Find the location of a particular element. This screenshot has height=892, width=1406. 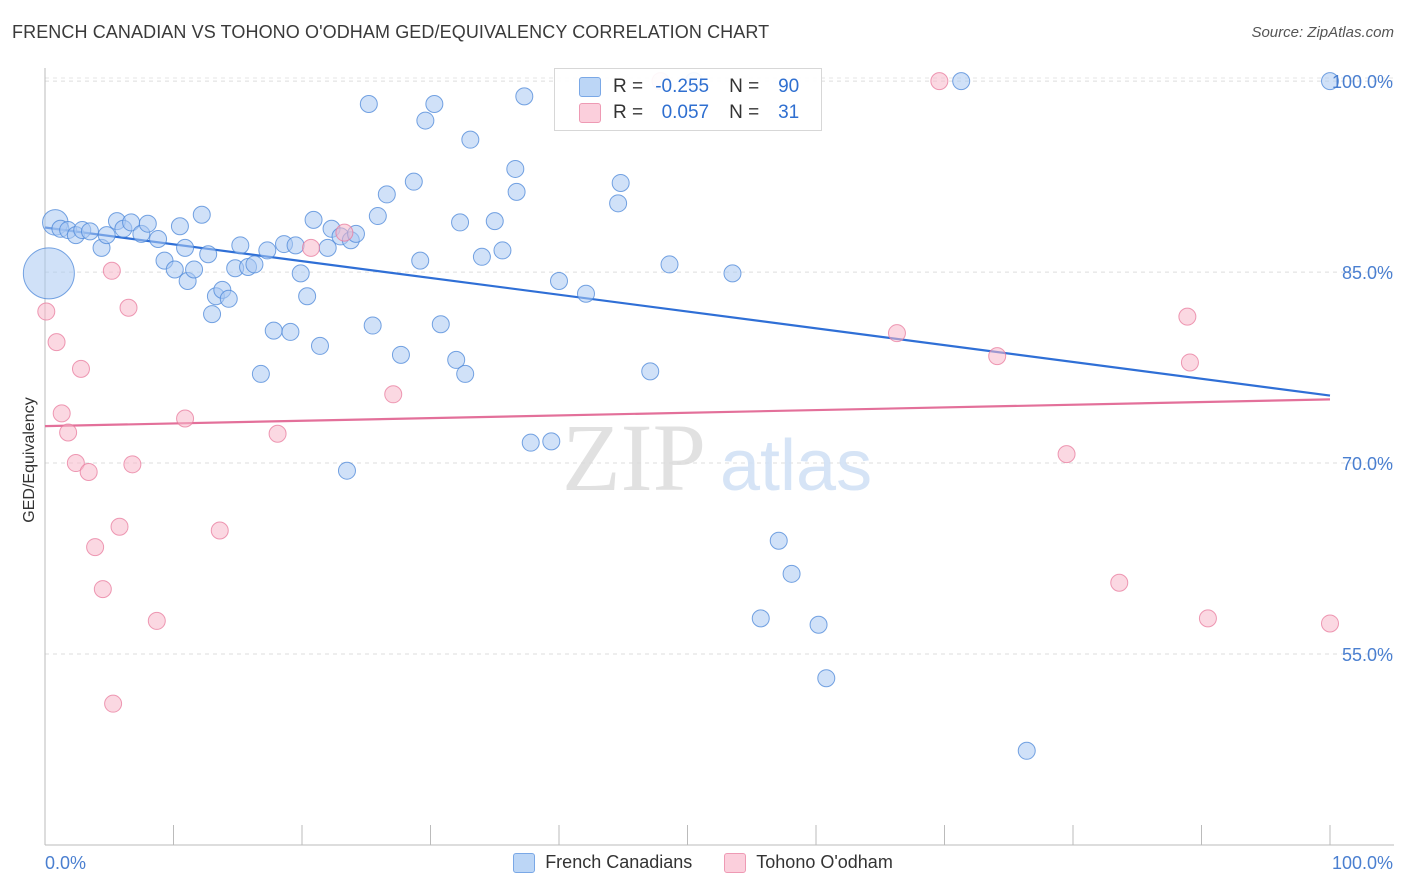

series-swatch-pink is located at coordinates (735, 862).